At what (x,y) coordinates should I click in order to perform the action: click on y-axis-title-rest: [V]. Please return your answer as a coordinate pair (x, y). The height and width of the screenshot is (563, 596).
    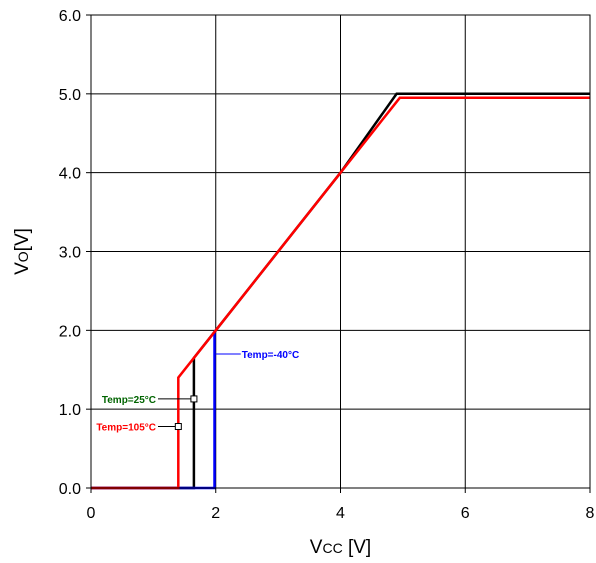
    Looking at the image, I should click on (22, 239).